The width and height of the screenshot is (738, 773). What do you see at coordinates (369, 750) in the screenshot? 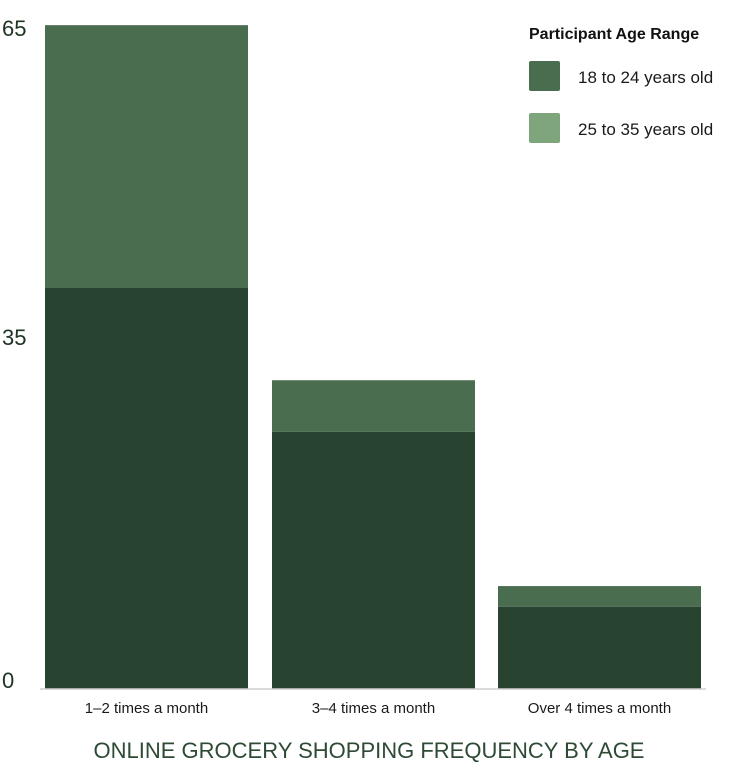
I see `chart-title: ONLINE GROCERY SHOPPING FREQUENCY BY AGE` at bounding box center [369, 750].